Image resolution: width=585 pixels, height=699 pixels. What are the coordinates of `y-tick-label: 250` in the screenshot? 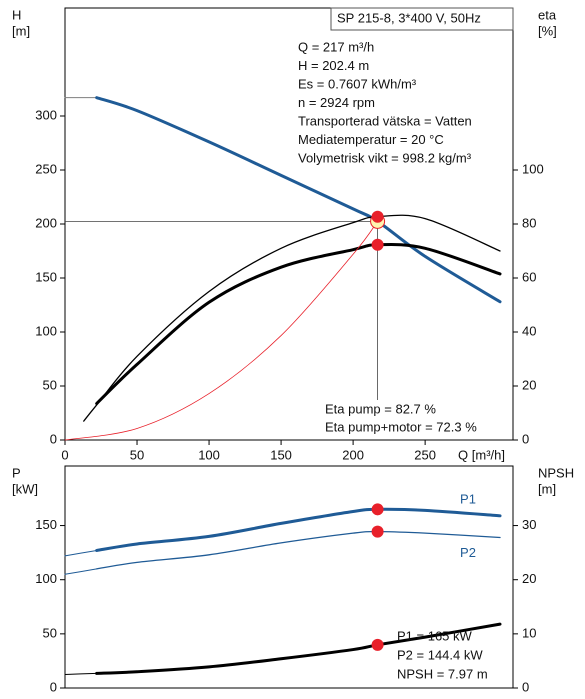 It's located at (46, 168).